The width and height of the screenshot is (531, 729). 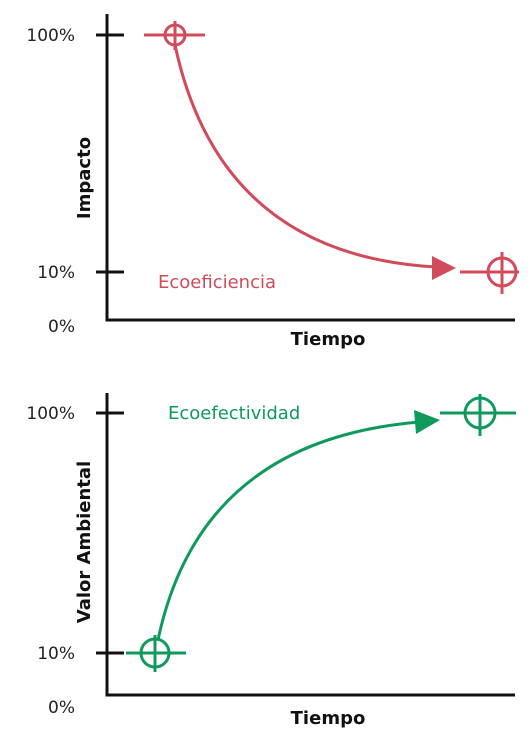 What do you see at coordinates (217, 282) in the screenshot?
I see `curve-label: Ecoeficiencia` at bounding box center [217, 282].